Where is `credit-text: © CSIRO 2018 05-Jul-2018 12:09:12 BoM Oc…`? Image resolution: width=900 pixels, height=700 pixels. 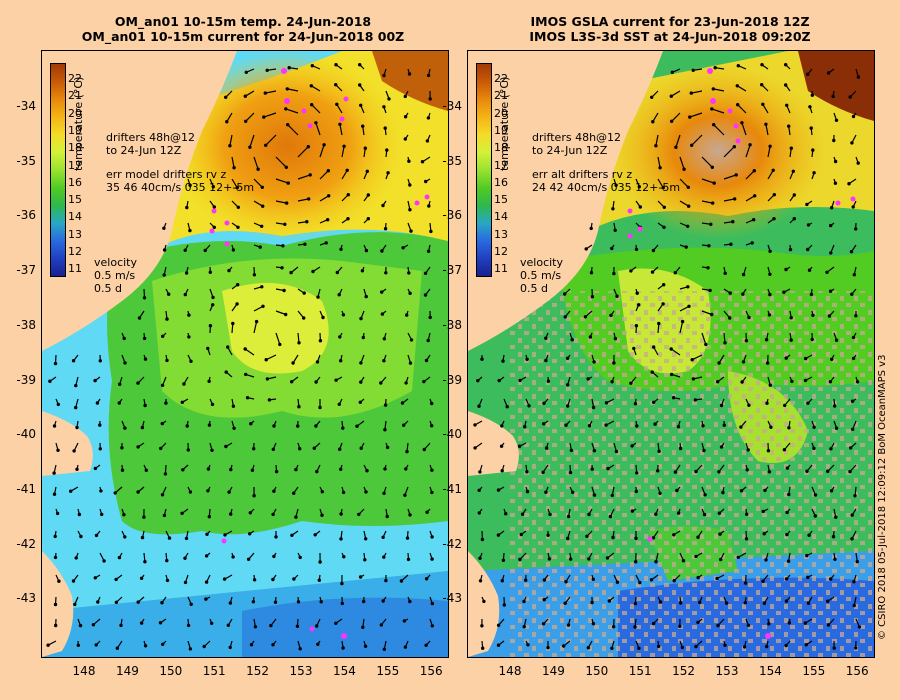 credit-text: © CSIRO 2018 05-Jul-2018 12:09:12 BoM Oc… is located at coordinates (882, 497).